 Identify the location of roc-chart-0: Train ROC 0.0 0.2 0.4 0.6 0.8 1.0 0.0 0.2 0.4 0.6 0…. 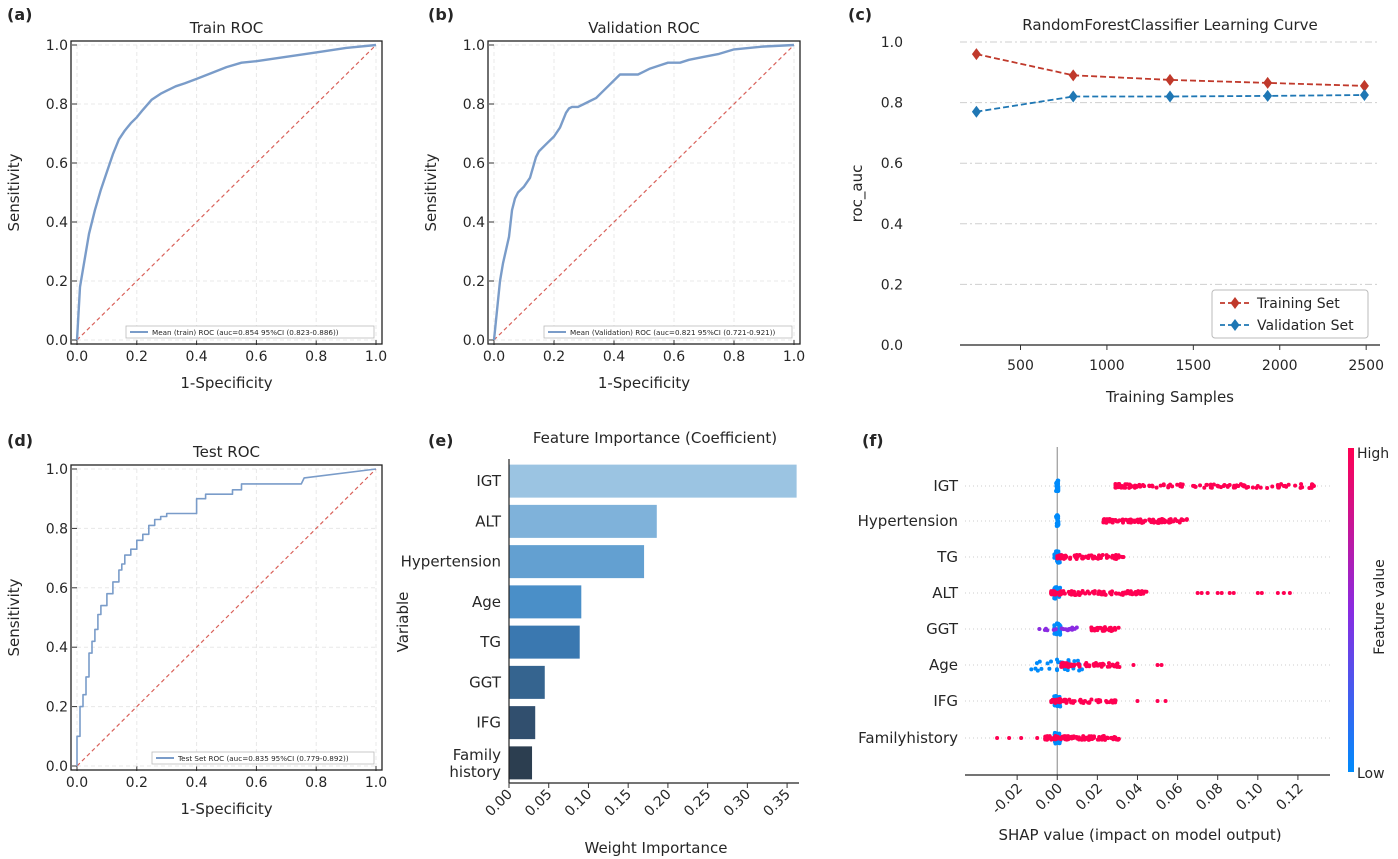
(196, 205).